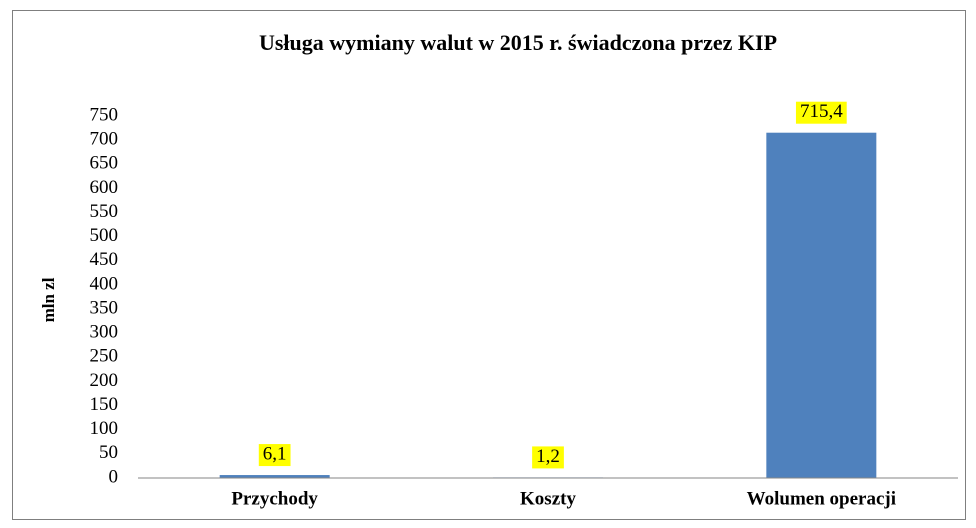  I want to click on y-tick-label: 300, so click(104, 332).